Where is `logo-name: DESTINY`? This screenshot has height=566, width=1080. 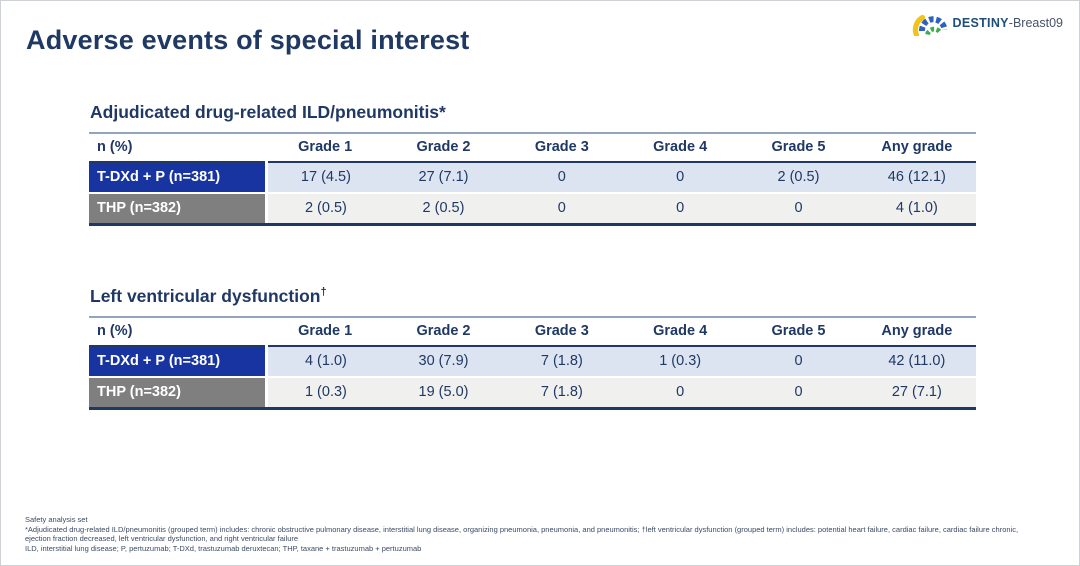
logo-name: DESTINY is located at coordinates (980, 23).